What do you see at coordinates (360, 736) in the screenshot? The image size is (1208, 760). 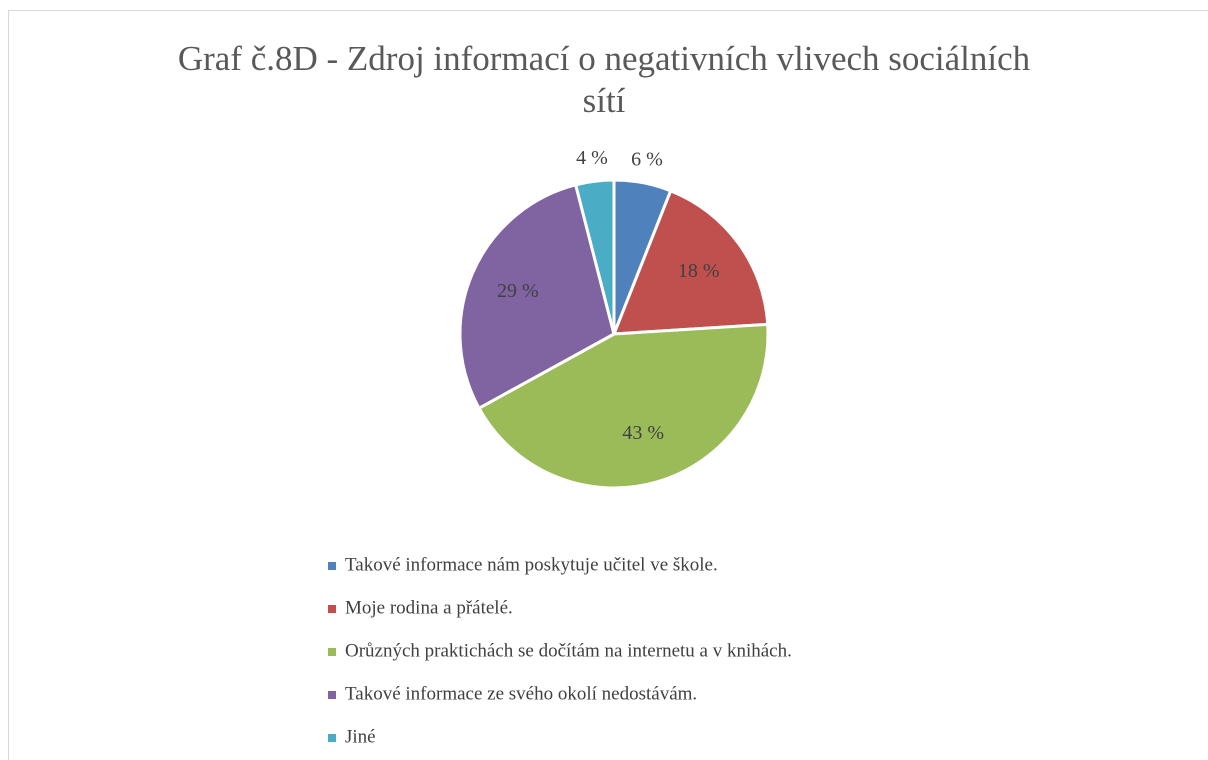 I see `legend-label: Jiné` at bounding box center [360, 736].